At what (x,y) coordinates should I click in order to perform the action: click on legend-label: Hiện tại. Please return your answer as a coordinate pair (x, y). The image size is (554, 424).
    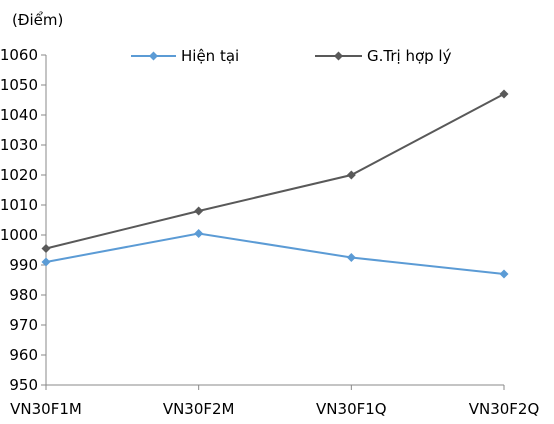
    Looking at the image, I should click on (210, 56).